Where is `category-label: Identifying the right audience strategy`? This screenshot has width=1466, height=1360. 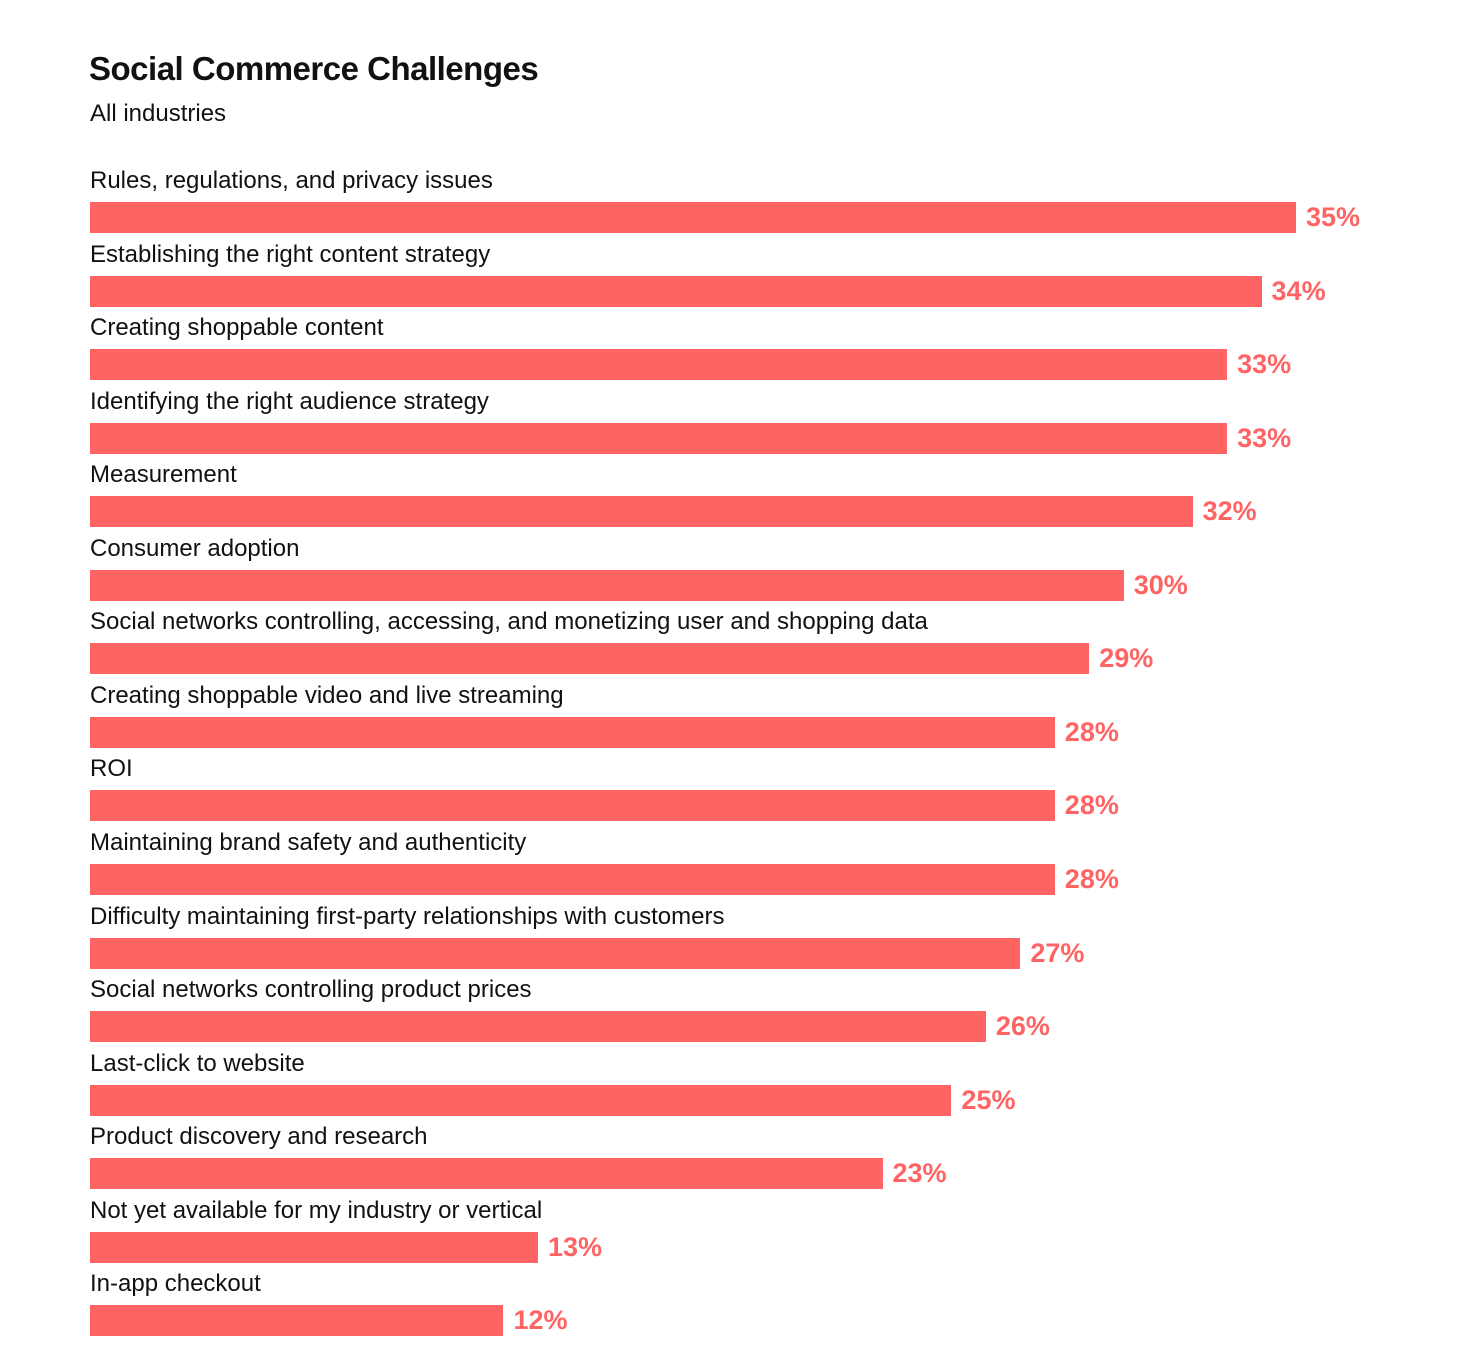 category-label: Identifying the right audience strategy is located at coordinates (289, 401).